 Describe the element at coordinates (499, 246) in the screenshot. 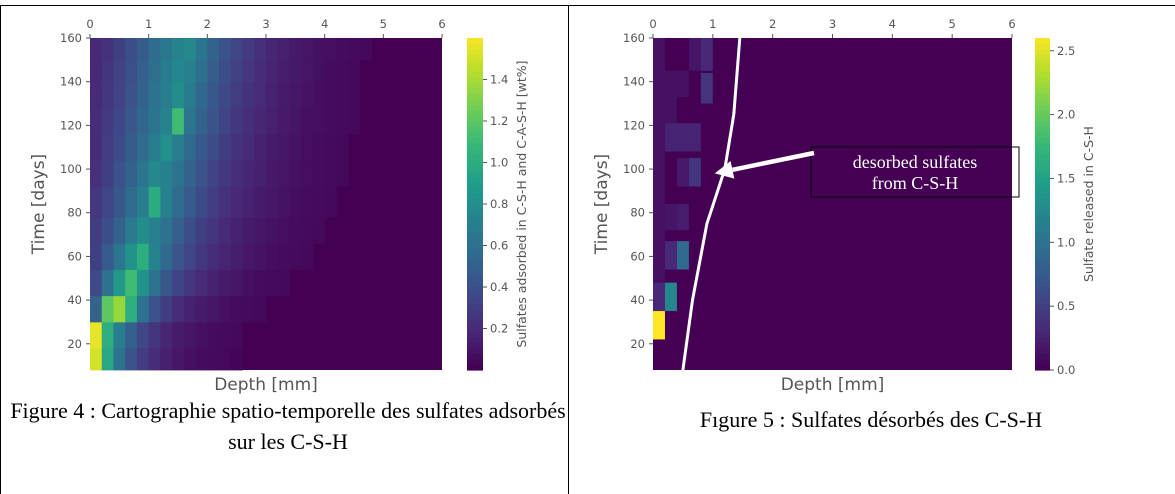

I see `colorbar-tick-label: 0.6` at that location.